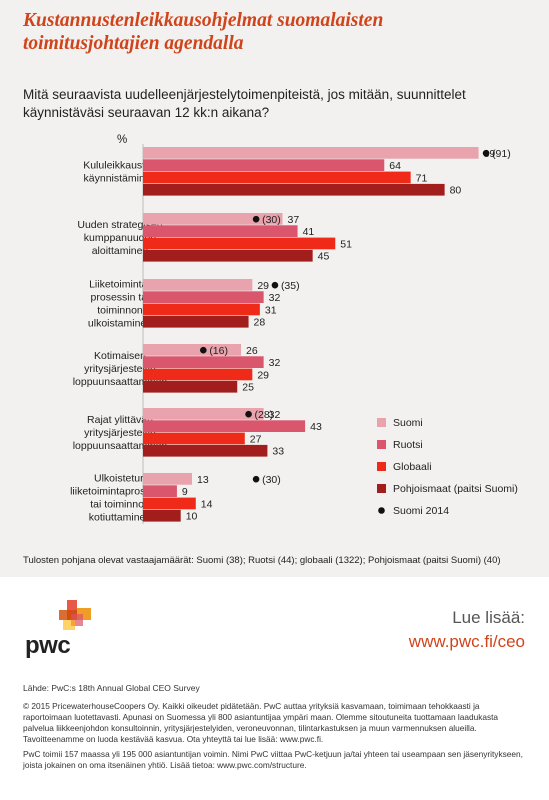 This screenshot has height=800, width=549. I want to click on marker-label: (16), so click(218, 351).